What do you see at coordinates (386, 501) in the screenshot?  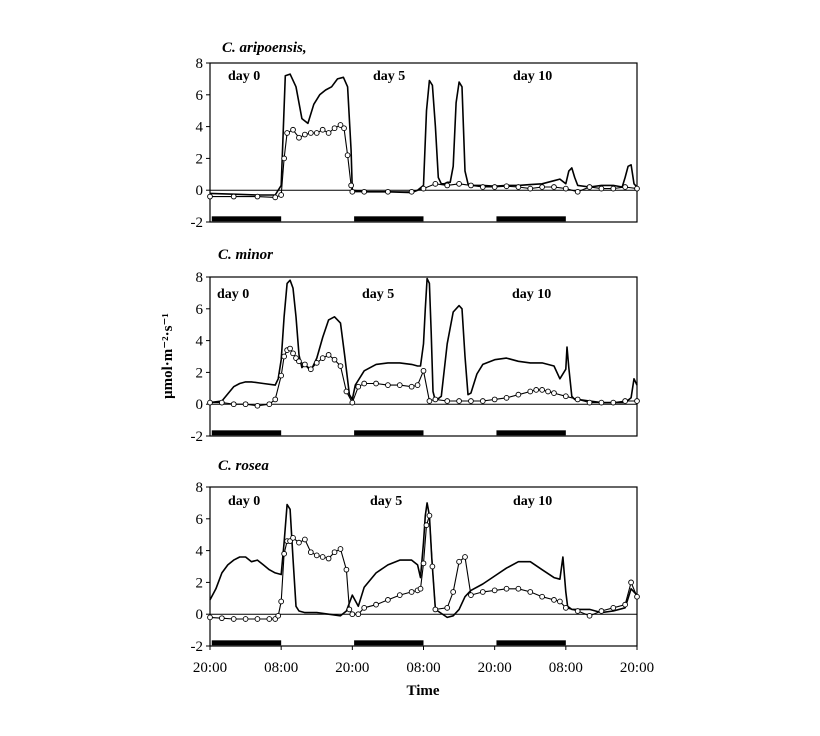 I see `day-label-5: day 5` at bounding box center [386, 501].